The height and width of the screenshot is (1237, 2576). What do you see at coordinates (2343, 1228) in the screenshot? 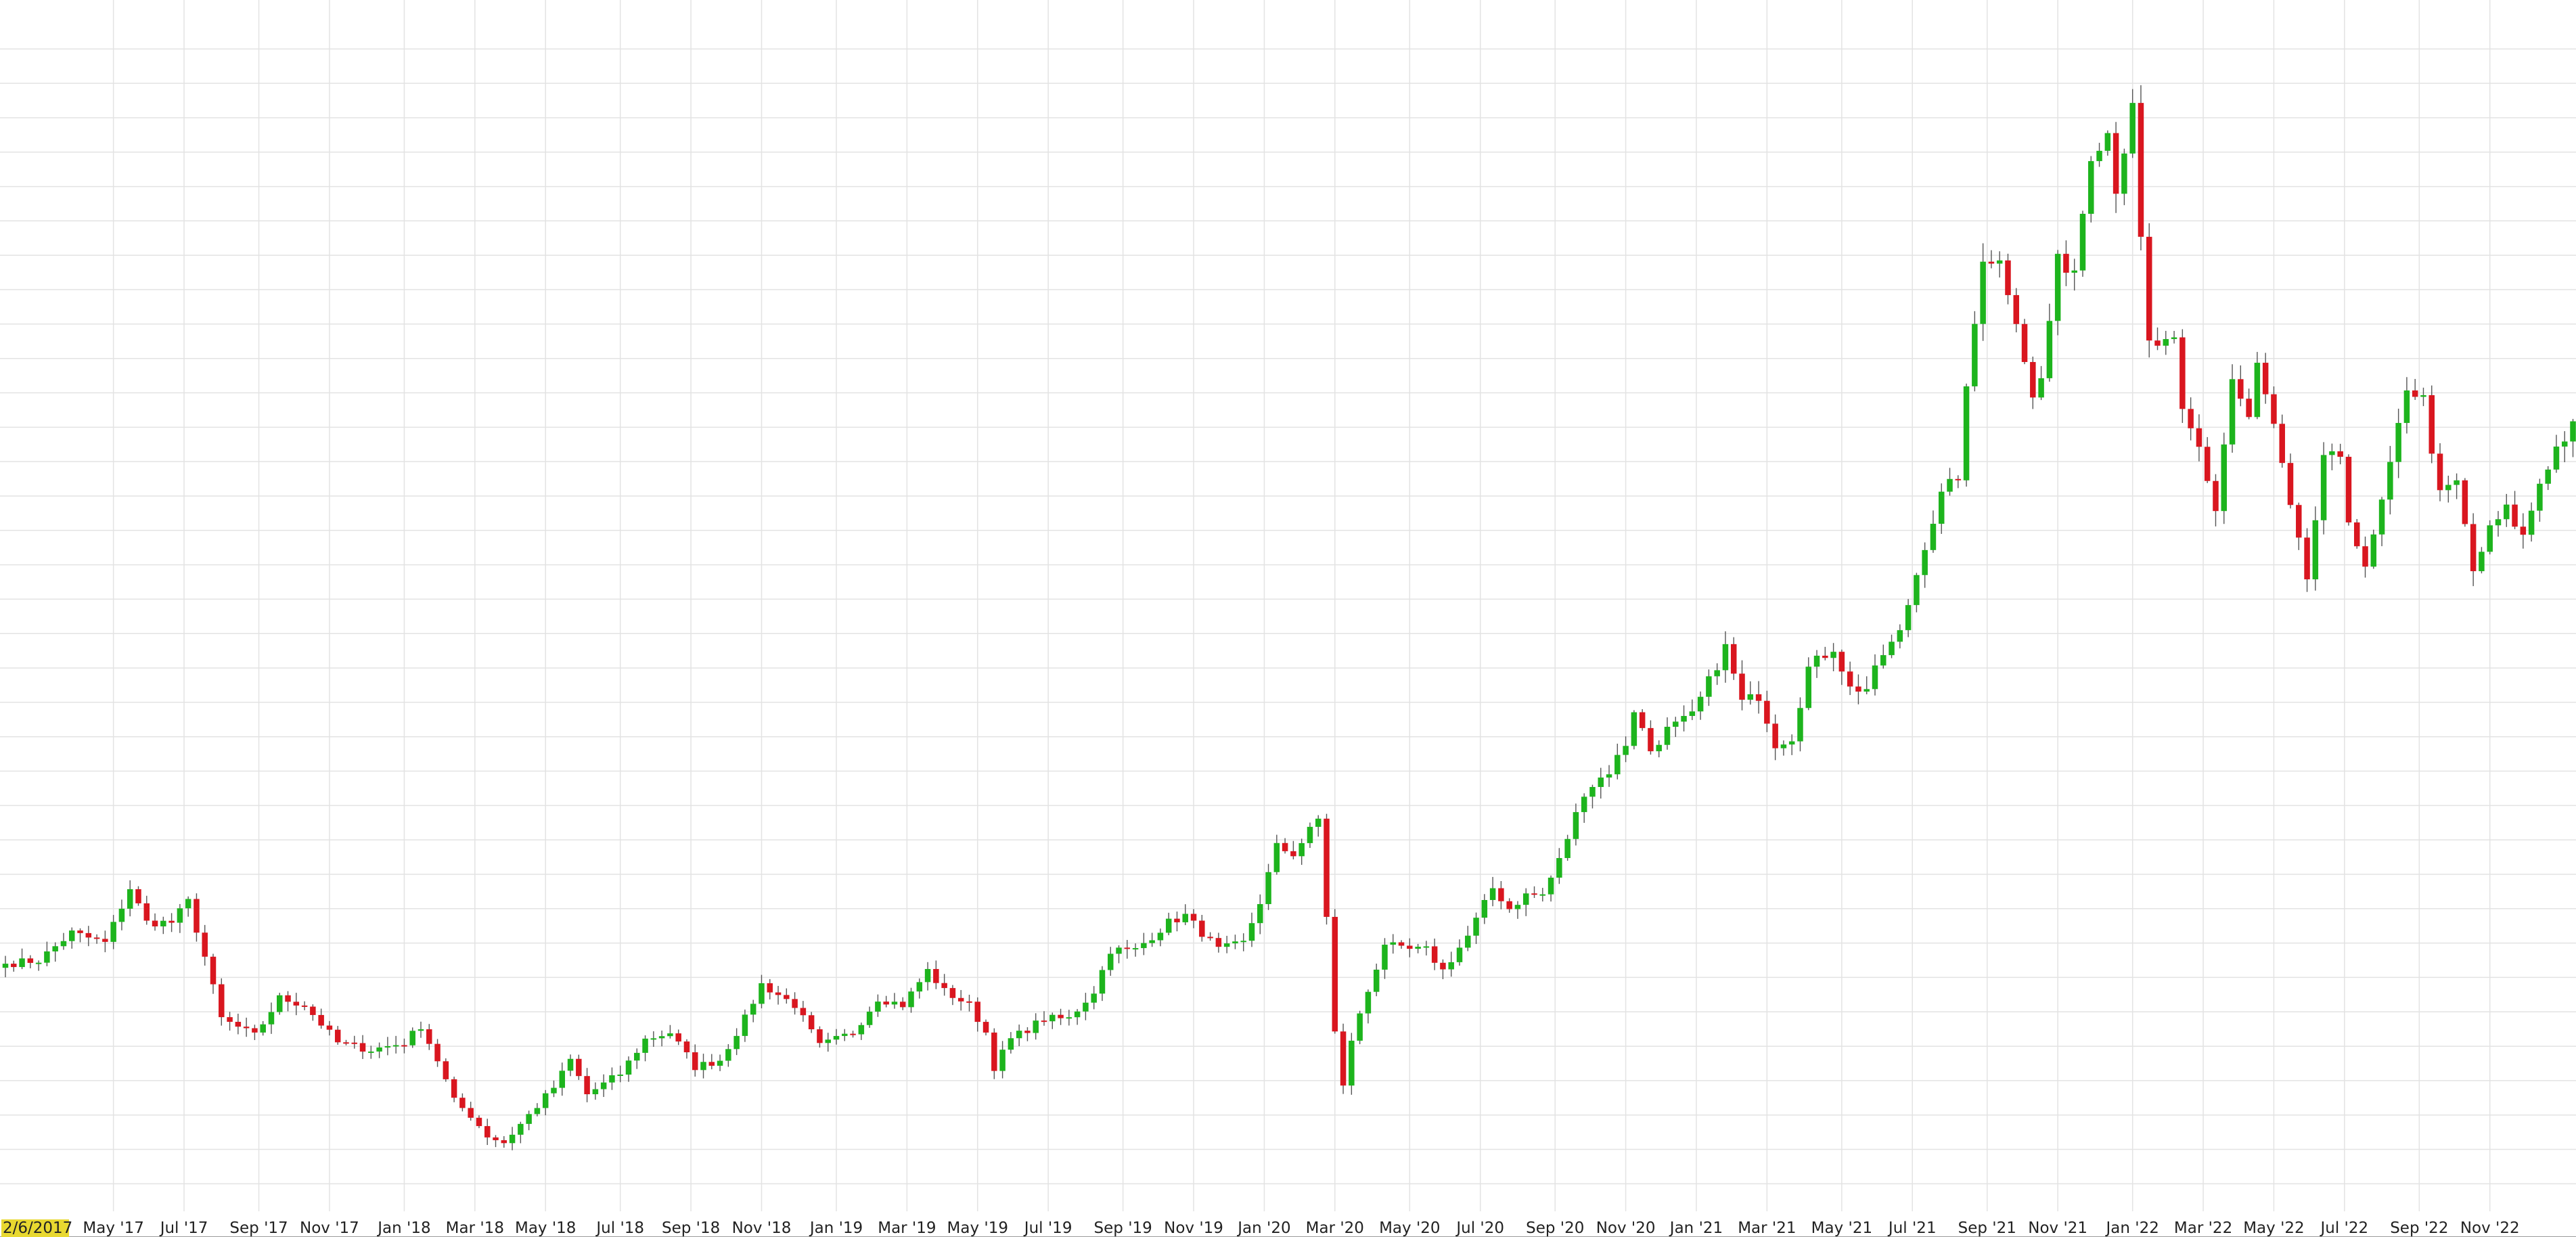
I see `x-tick-label: Jul '22` at bounding box center [2343, 1228].